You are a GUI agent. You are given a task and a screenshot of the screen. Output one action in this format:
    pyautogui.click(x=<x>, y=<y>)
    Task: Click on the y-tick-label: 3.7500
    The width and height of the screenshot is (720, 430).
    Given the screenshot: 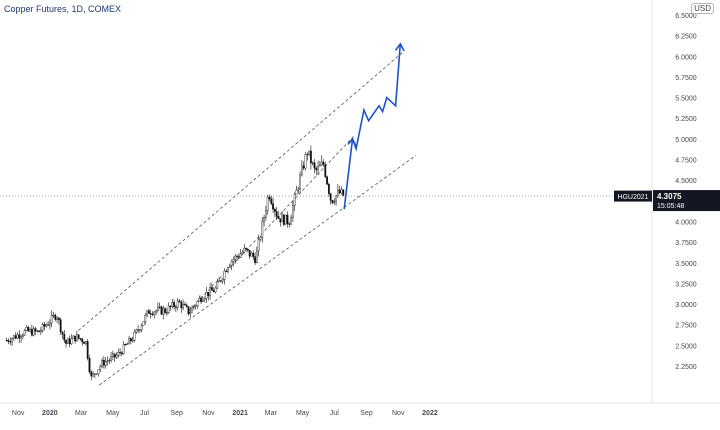 What is the action you would take?
    pyautogui.click(x=686, y=243)
    